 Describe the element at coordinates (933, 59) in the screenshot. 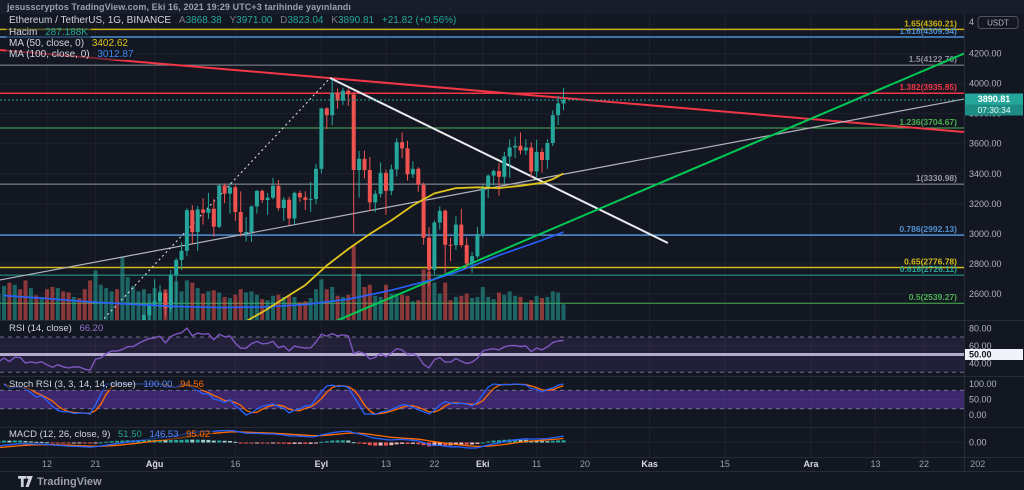

I see `svg-text: 1.5(4122.70)` at that location.